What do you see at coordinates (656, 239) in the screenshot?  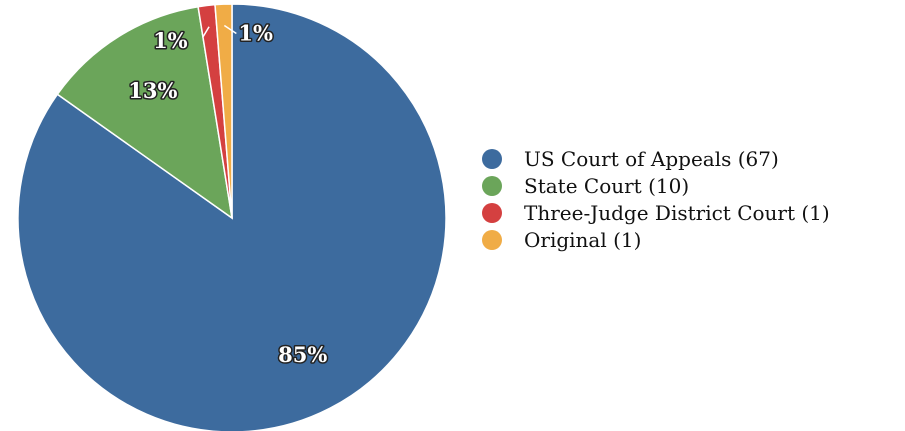 I see `legend-item-original: Original (1)` at bounding box center [656, 239].